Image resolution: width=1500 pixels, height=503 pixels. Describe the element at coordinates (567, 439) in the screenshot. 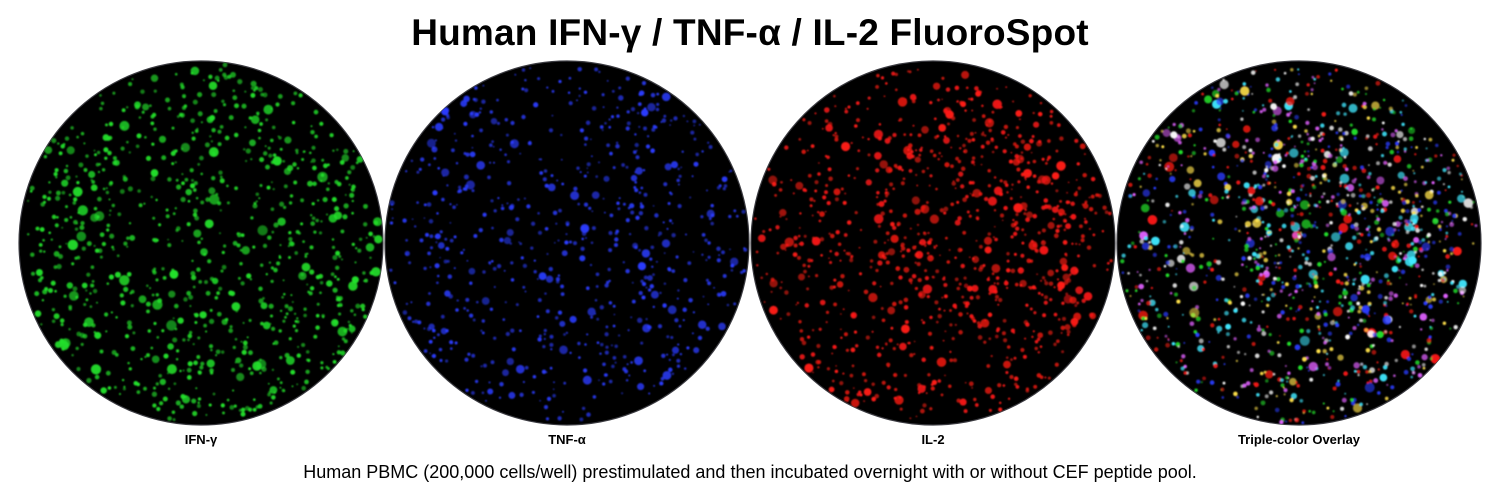

I see `well-label-tnf-alpha: TNF-α` at that location.